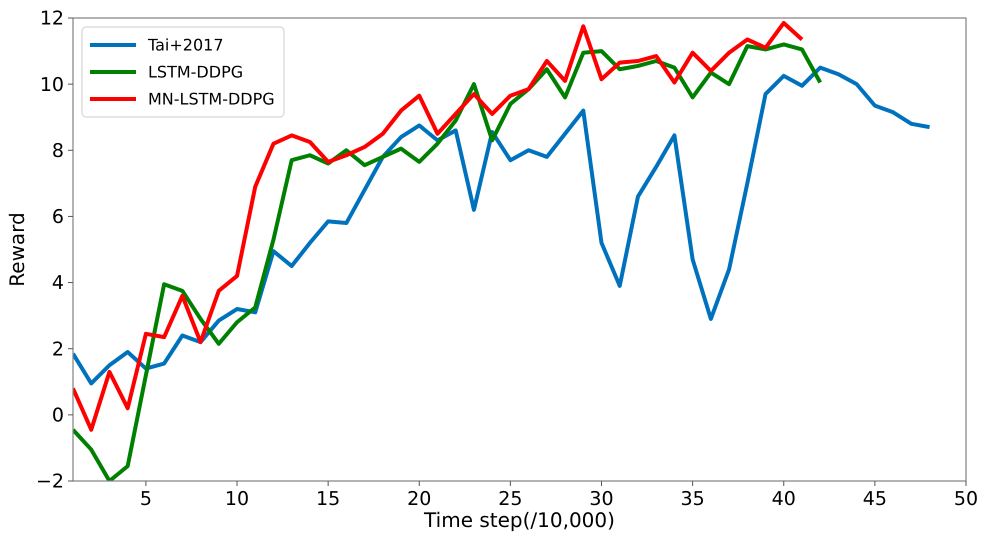  Describe the element at coordinates (692, 499) in the screenshot. I see `x-tick-label: 35` at that location.